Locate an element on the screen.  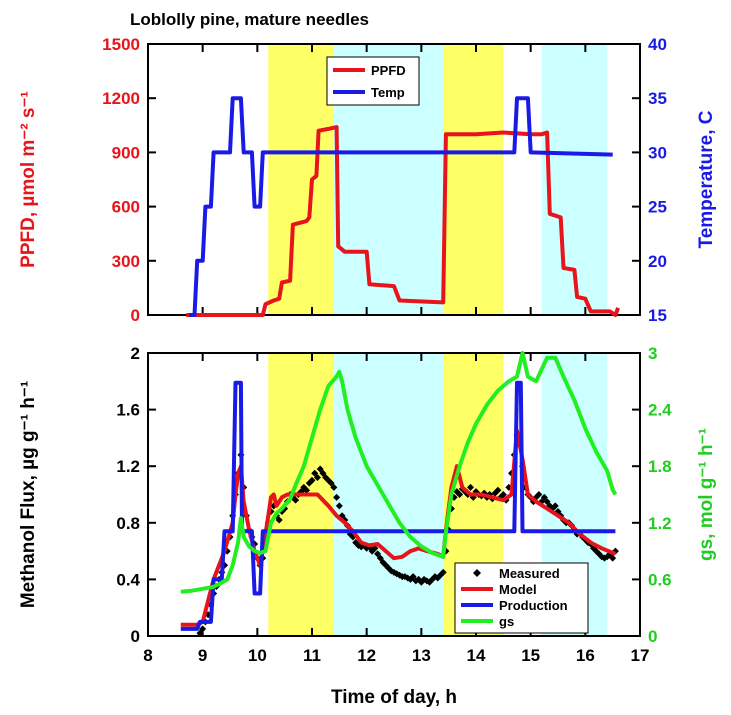
y-right-tick-label: 1.2 is located at coordinates (660, 523).